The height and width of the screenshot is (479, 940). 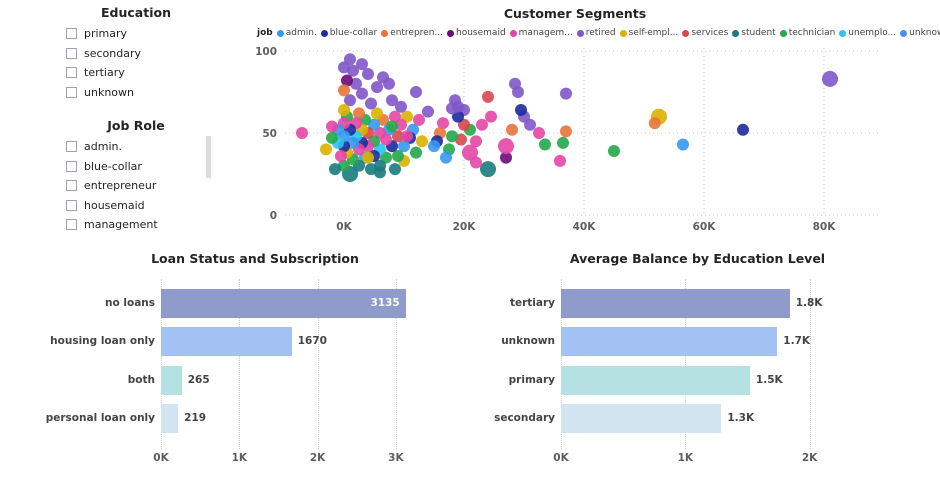 What do you see at coordinates (198, 379) in the screenshot?
I see `data-label: 265` at bounding box center [198, 379].